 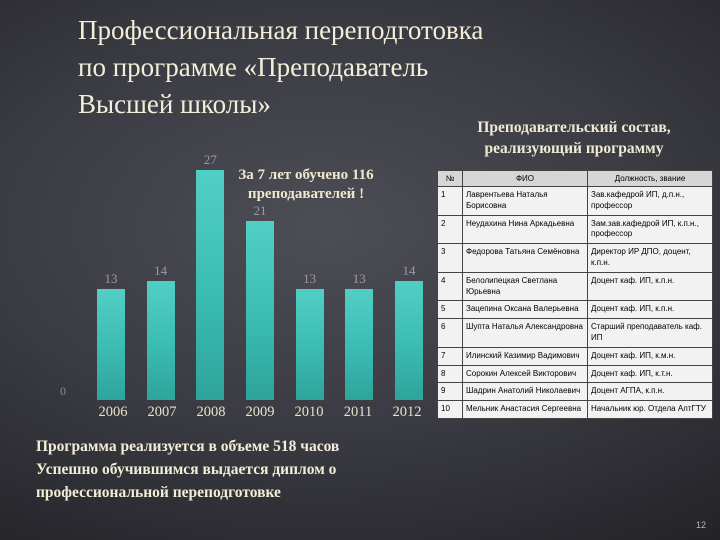 I want to click on bar-value-label: 27, so click(x=210, y=159).